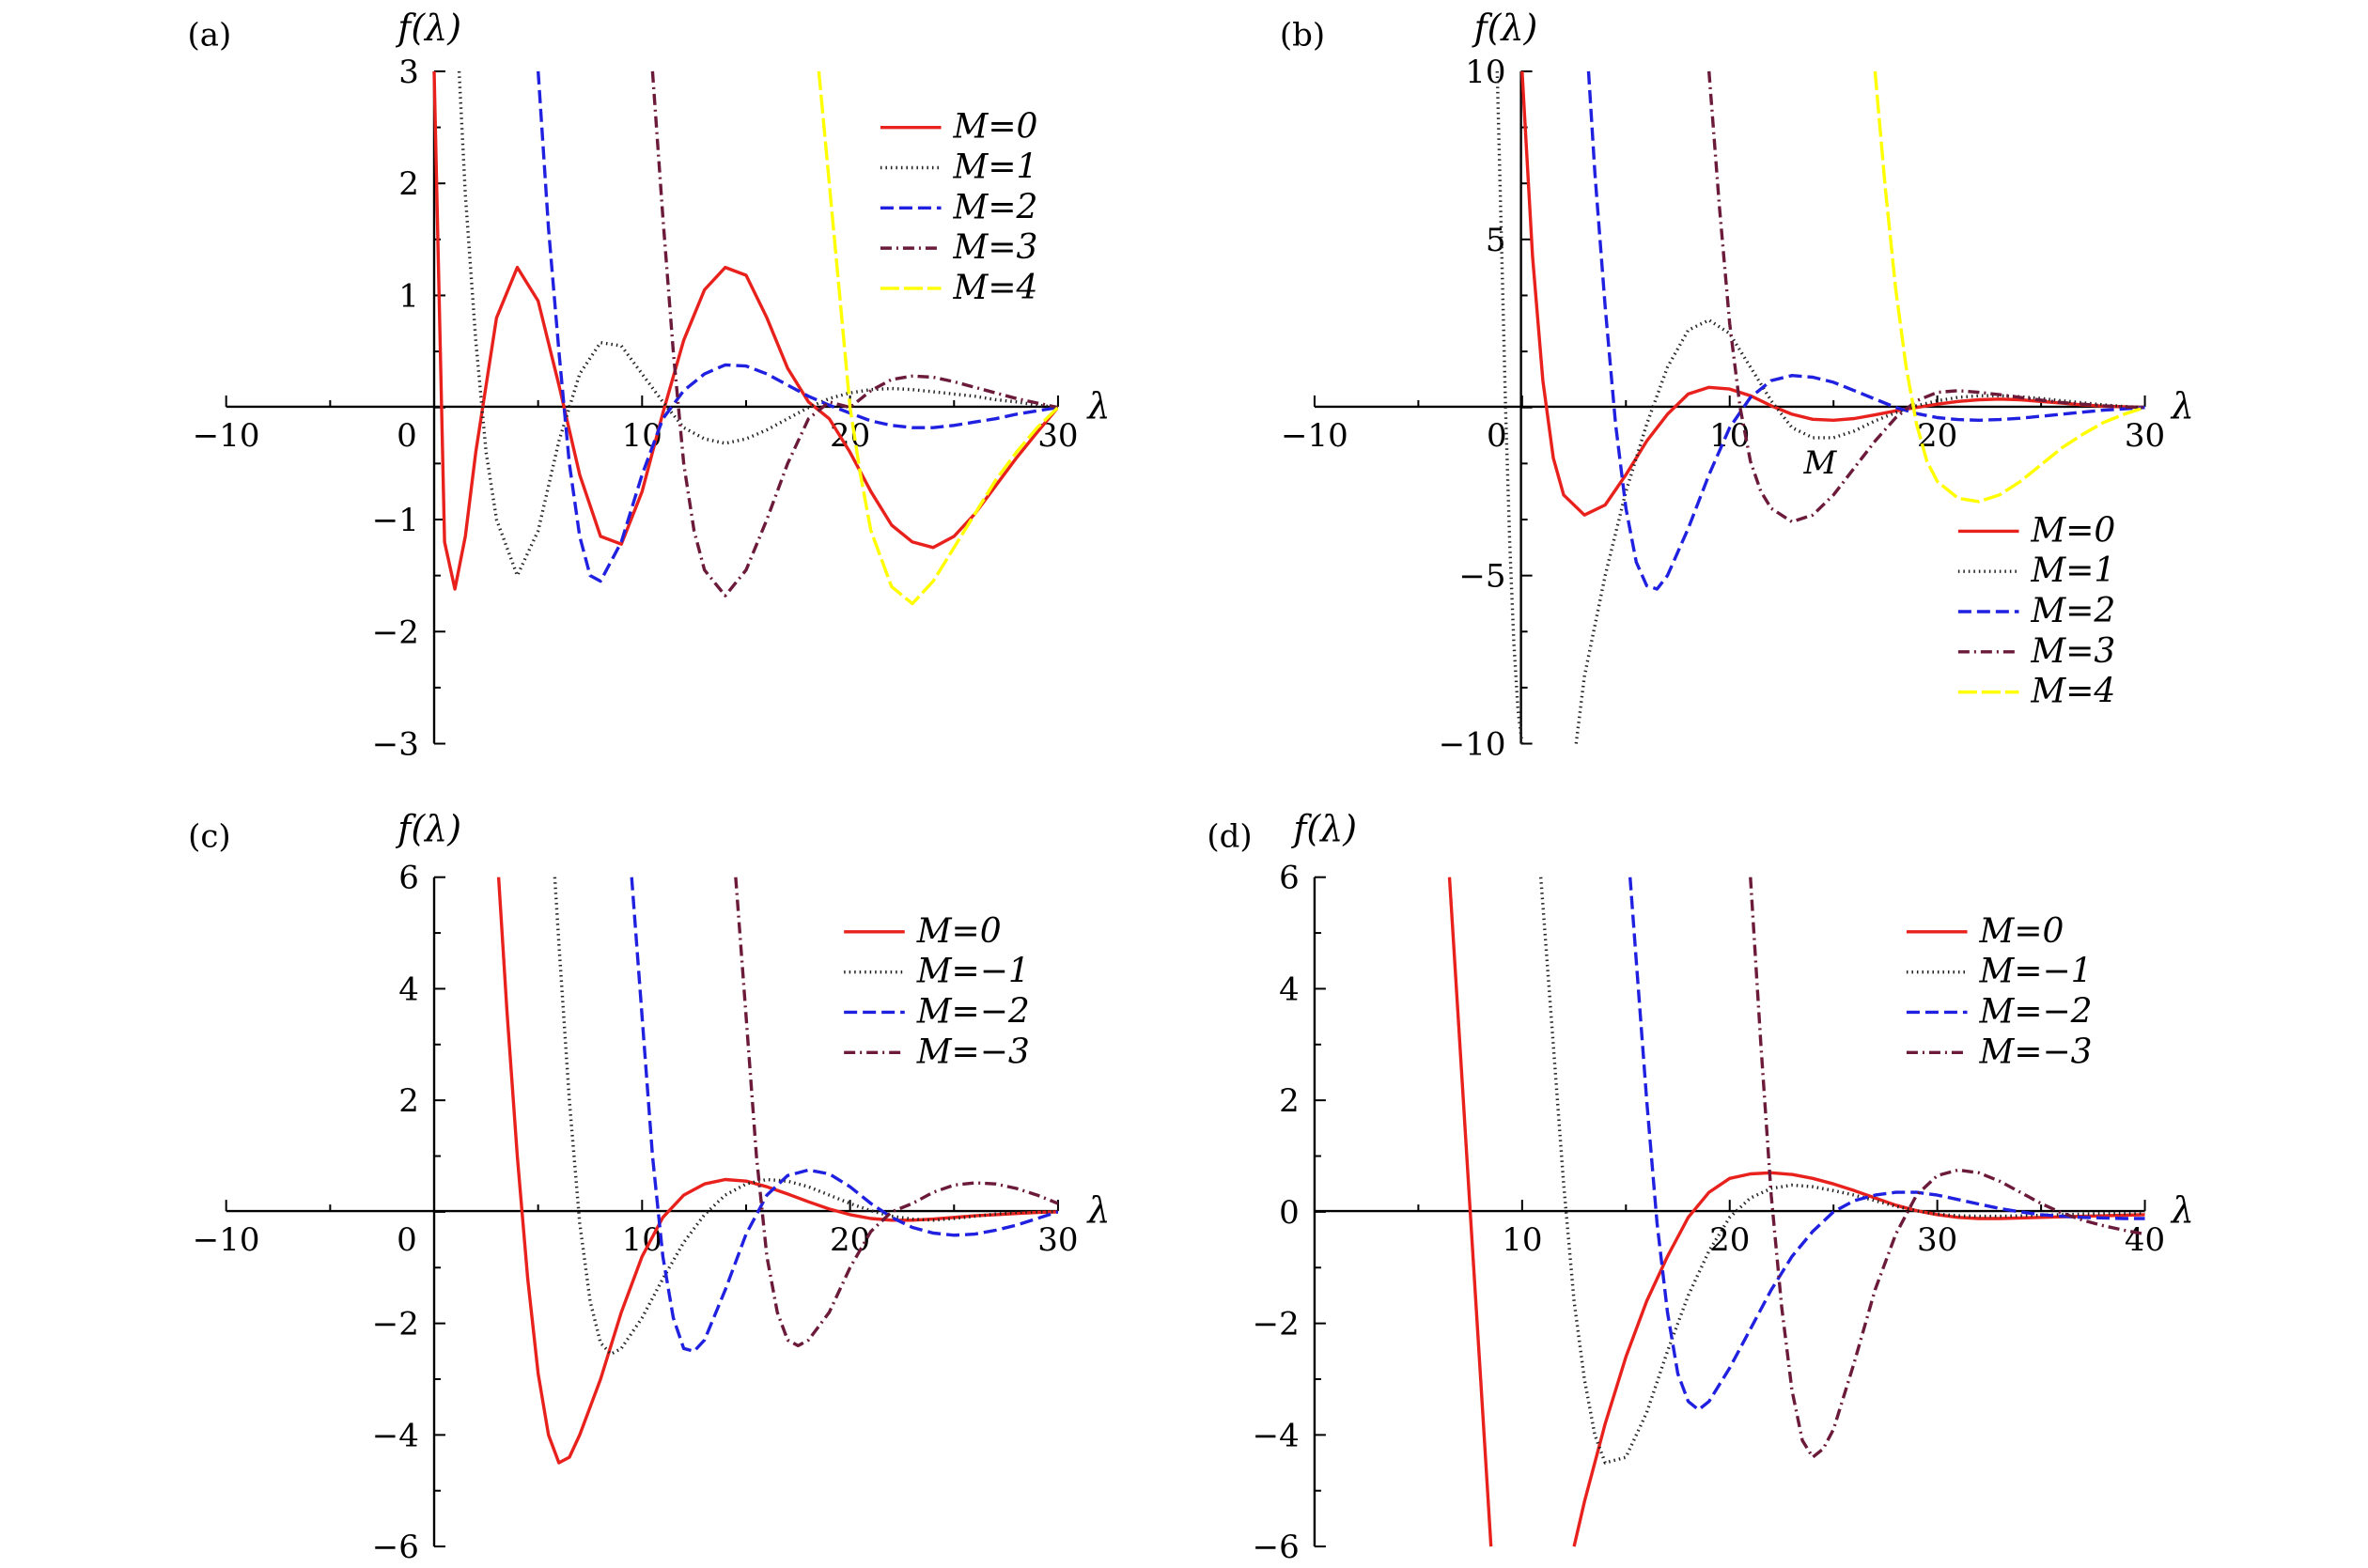  Describe the element at coordinates (210, 35) in the screenshot. I see `panel-label: (a)` at that location.